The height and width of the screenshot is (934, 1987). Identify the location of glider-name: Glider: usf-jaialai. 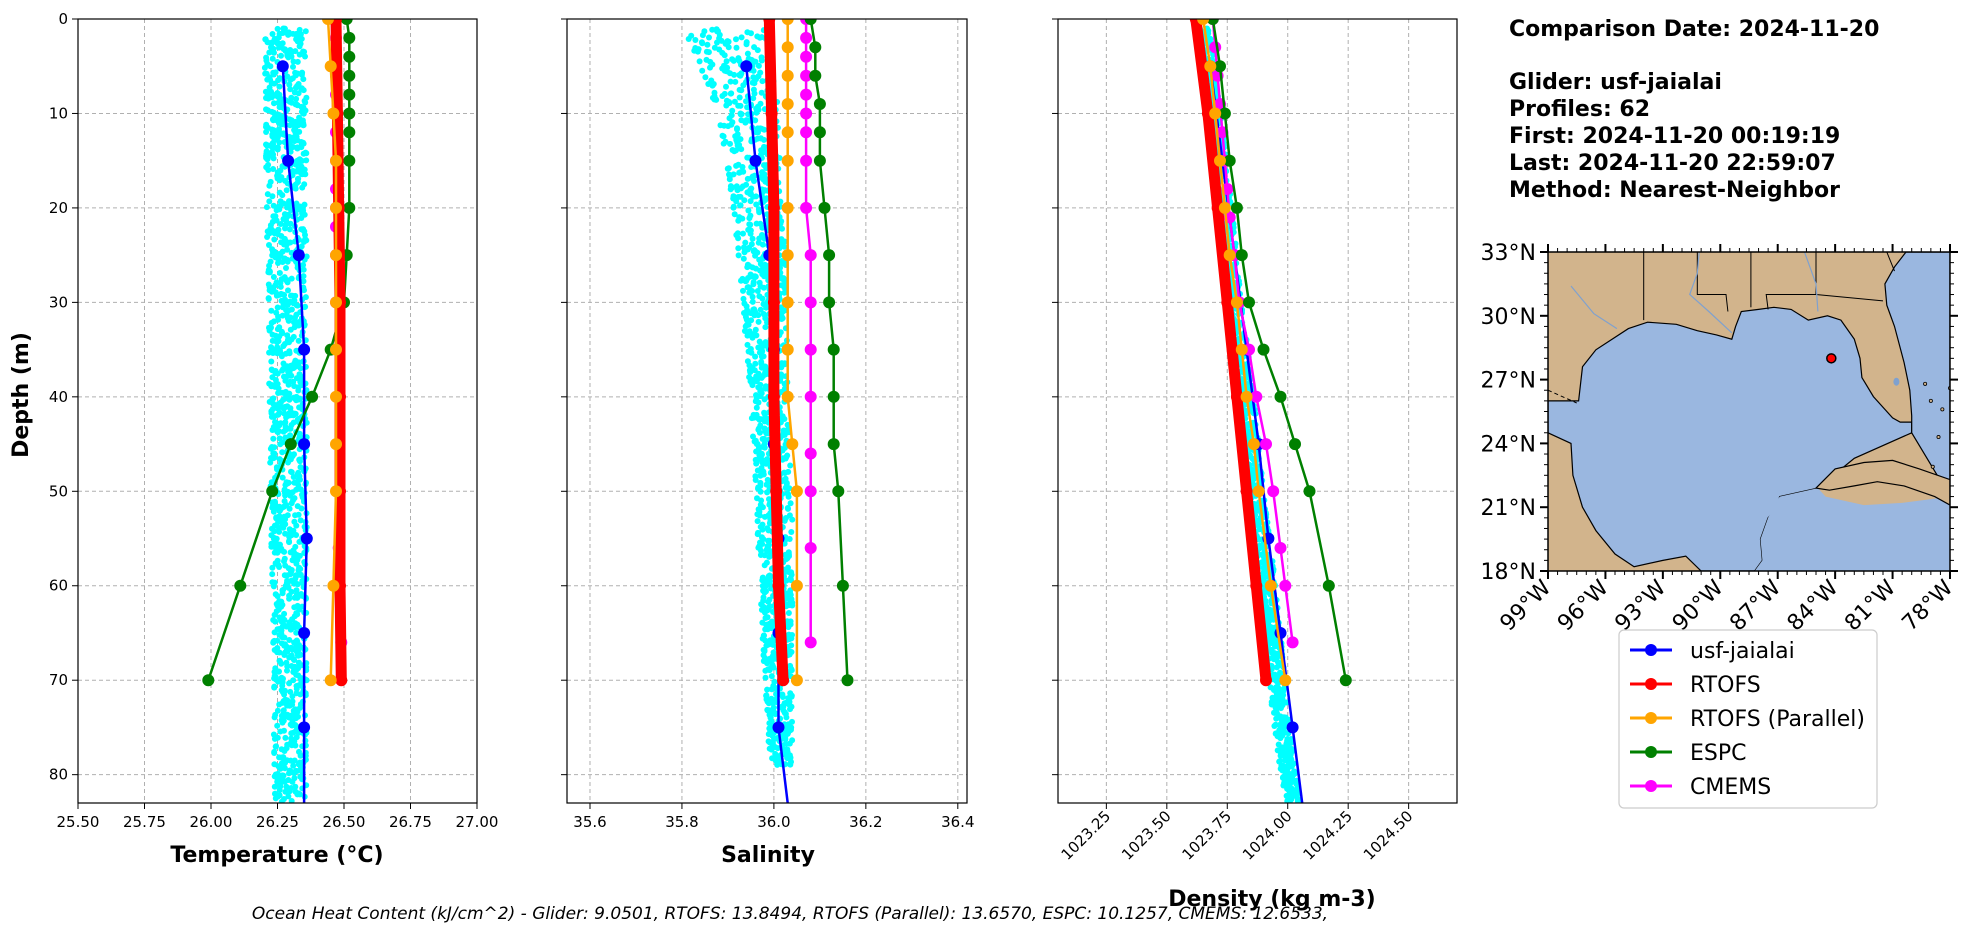
(1615, 82).